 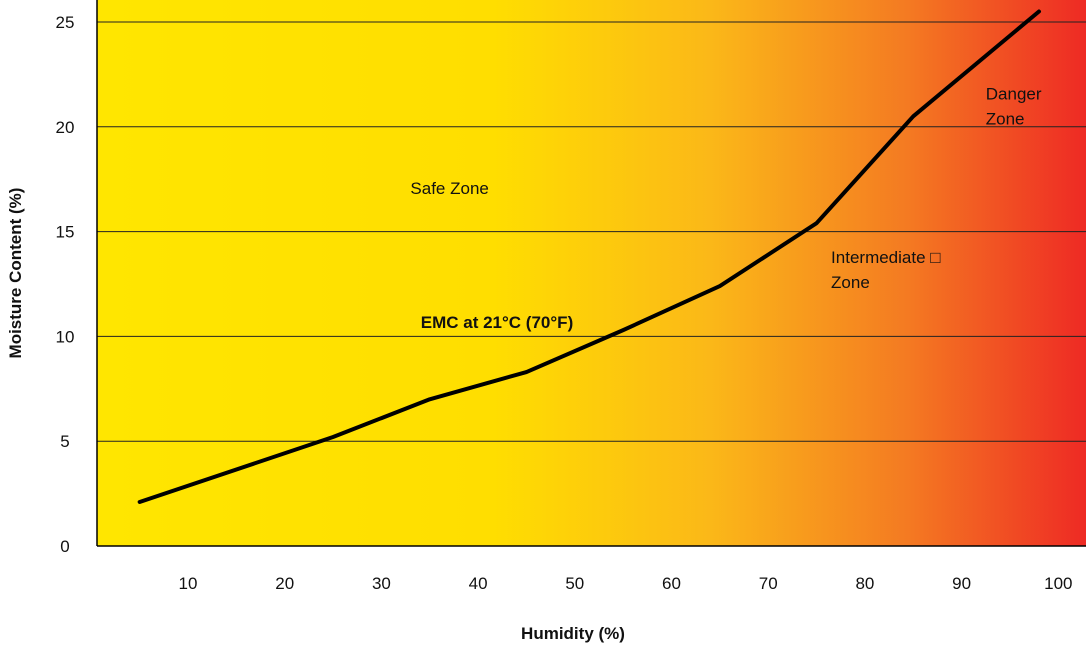 I want to click on x-tick-label-50: 50, so click(x=574, y=583).